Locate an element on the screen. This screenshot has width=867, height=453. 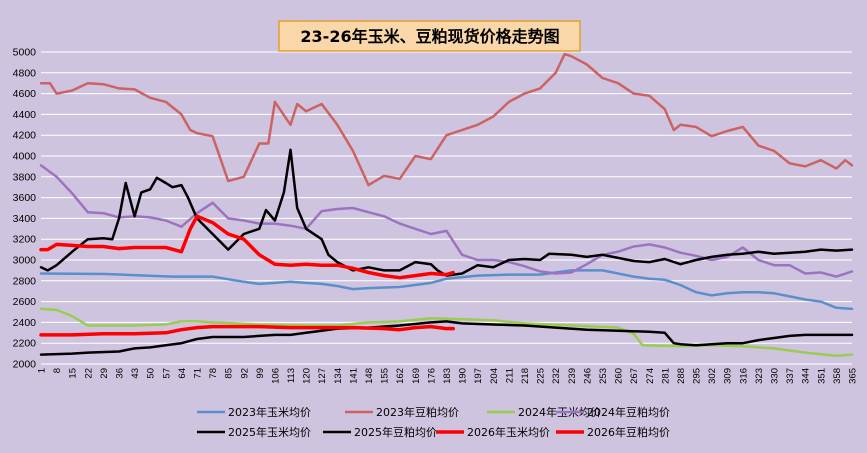
x-tick-label: 260 is located at coordinates (619, 376).